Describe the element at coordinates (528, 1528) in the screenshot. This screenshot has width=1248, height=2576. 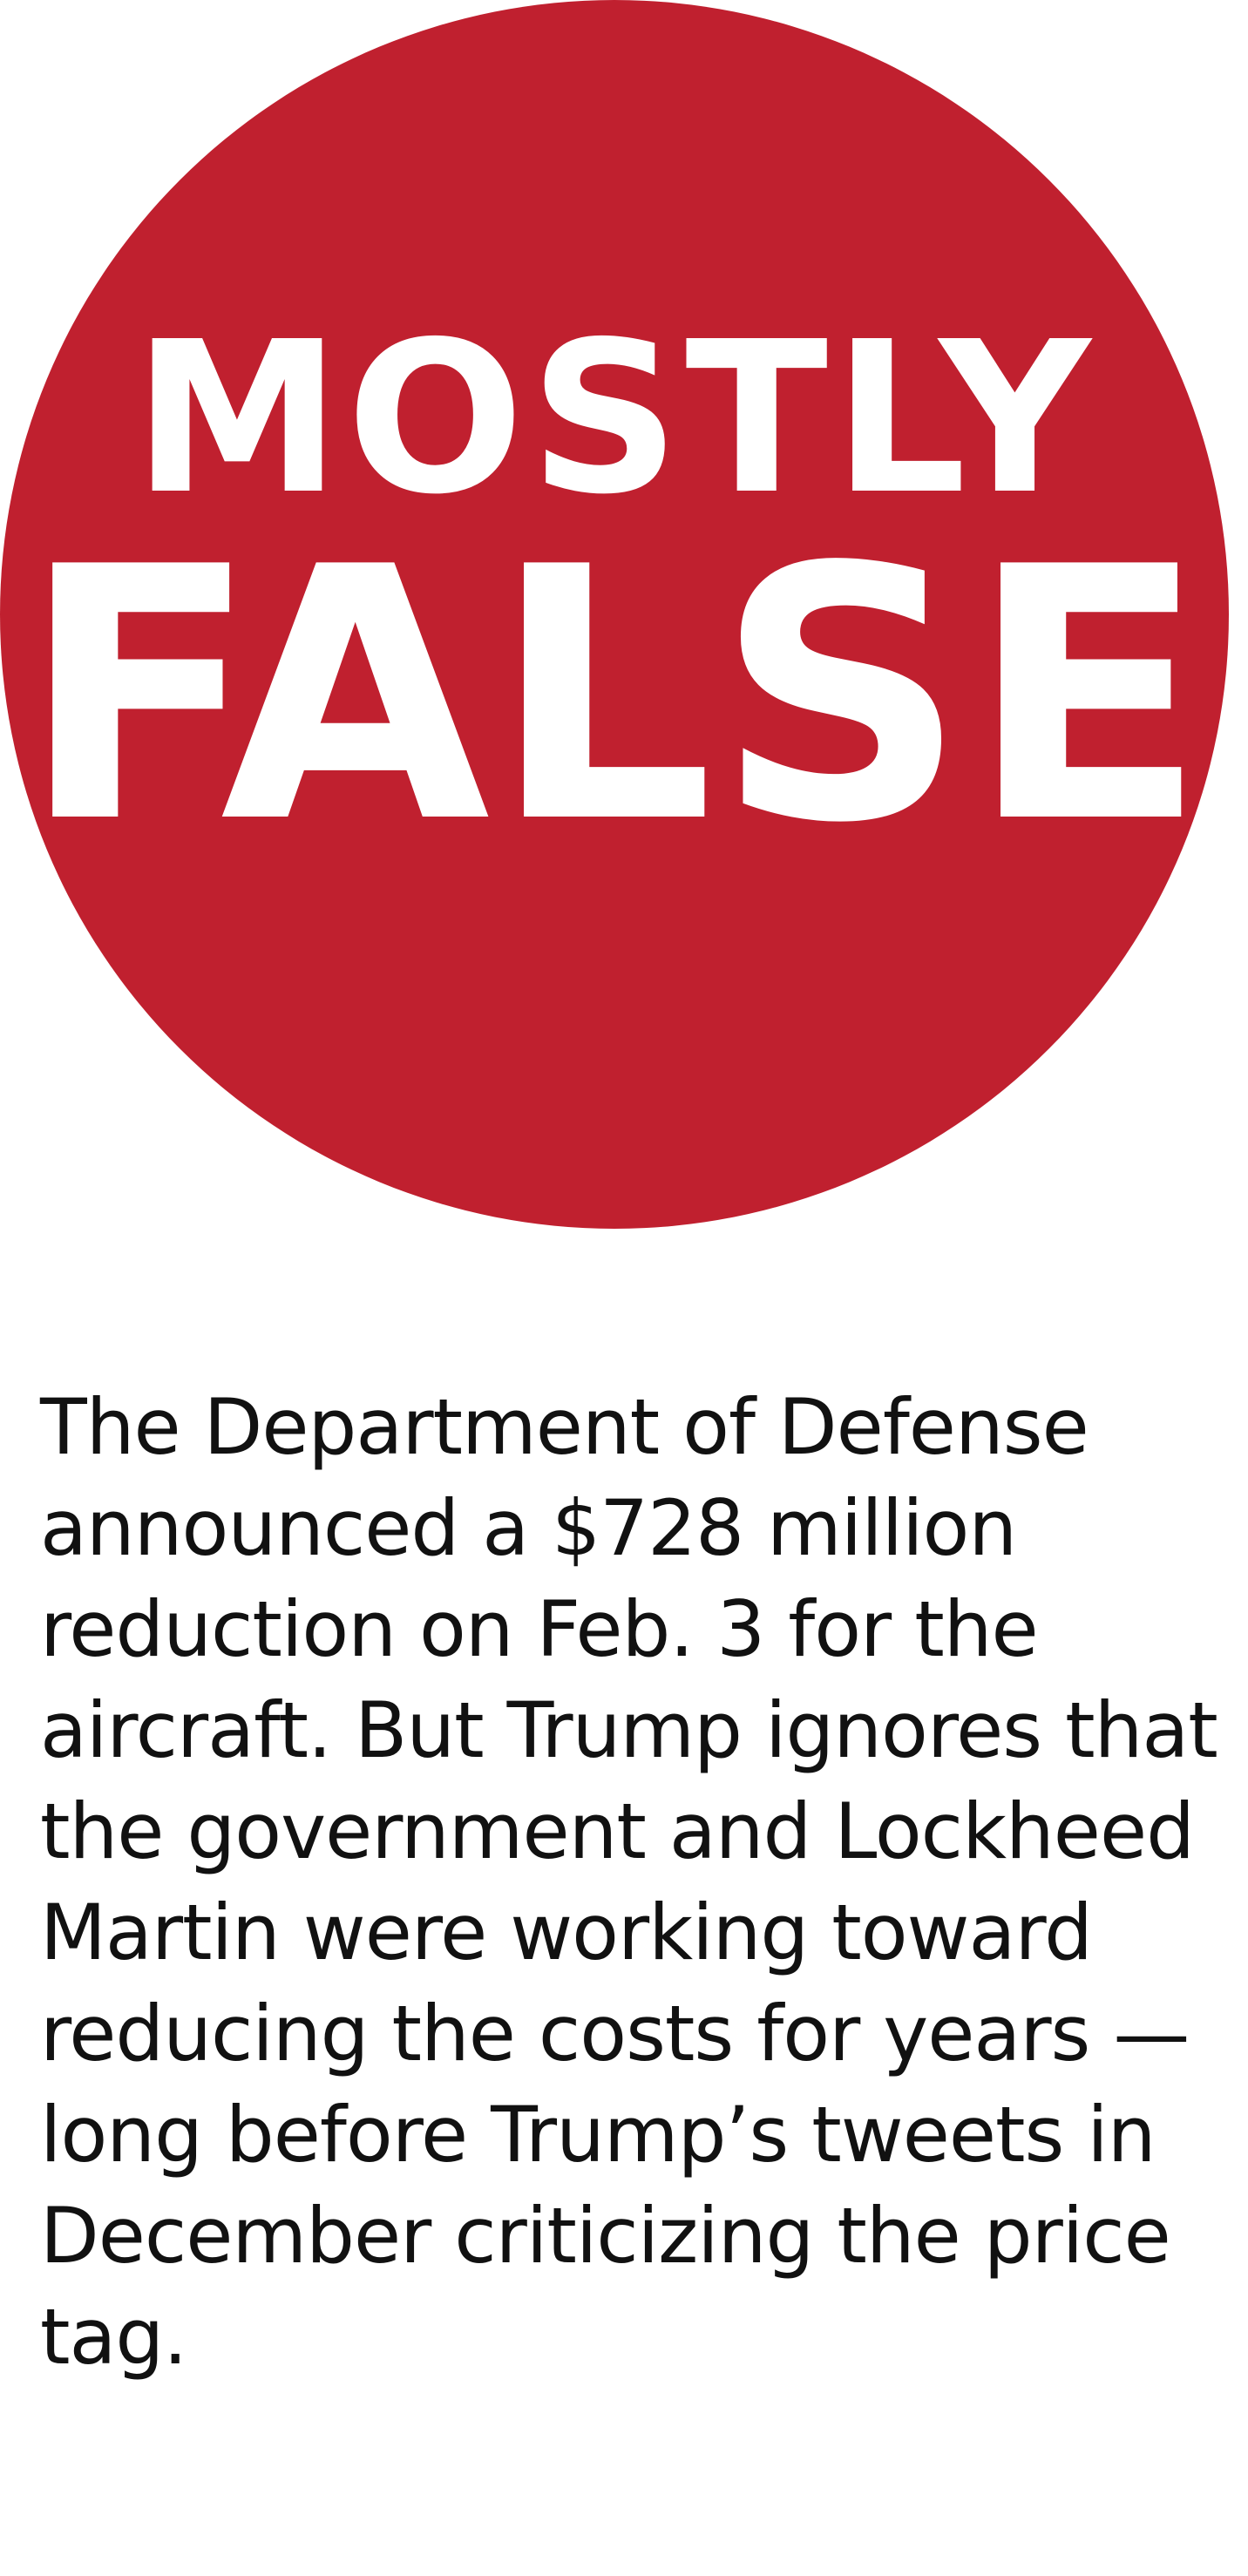
I see `summary-line: announced a $728 million` at that location.